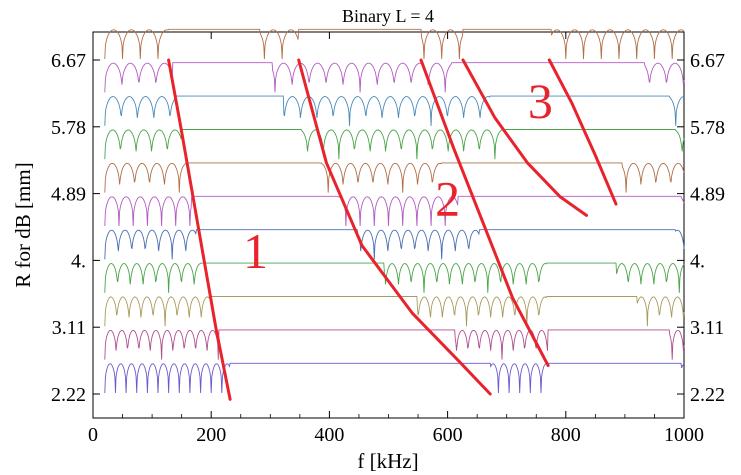  What do you see at coordinates (68, 195) in the screenshot?
I see `y-tick-label-left: 4.89` at bounding box center [68, 195].